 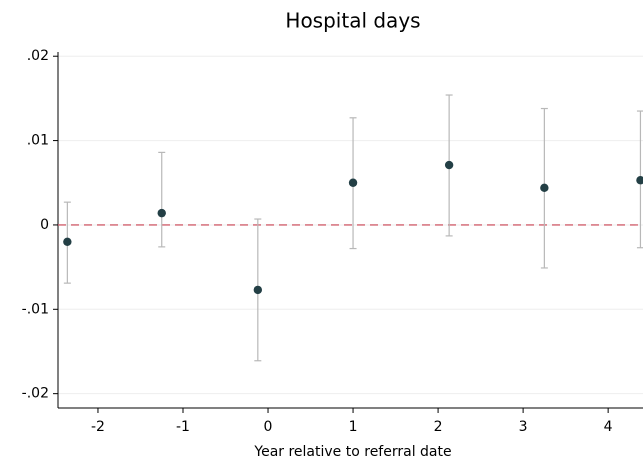 I want to click on x-tick-label: -1, so click(x=183, y=427).